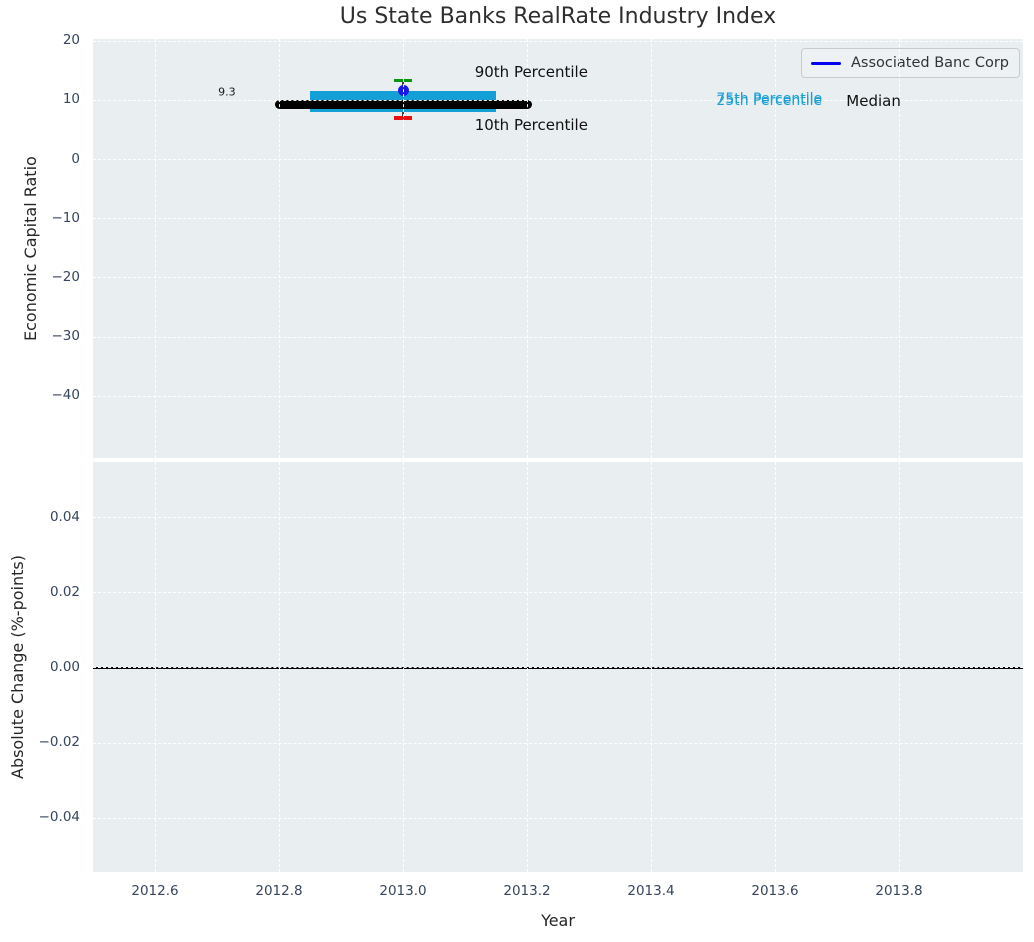 The height and width of the screenshot is (942, 1034). I want to click on y-tick-label: −20, so click(66, 276).